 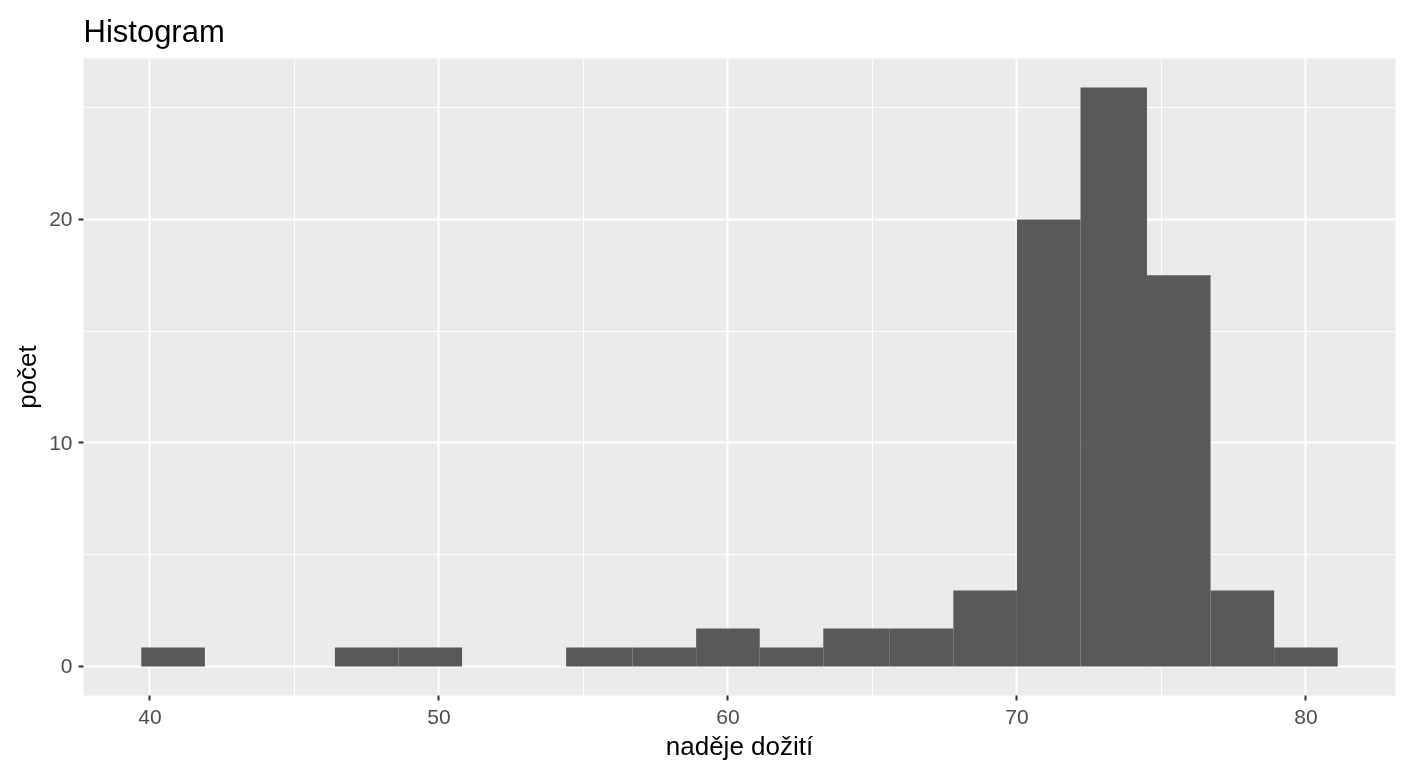 I want to click on y-axis-title: počet, so click(x=27, y=376).